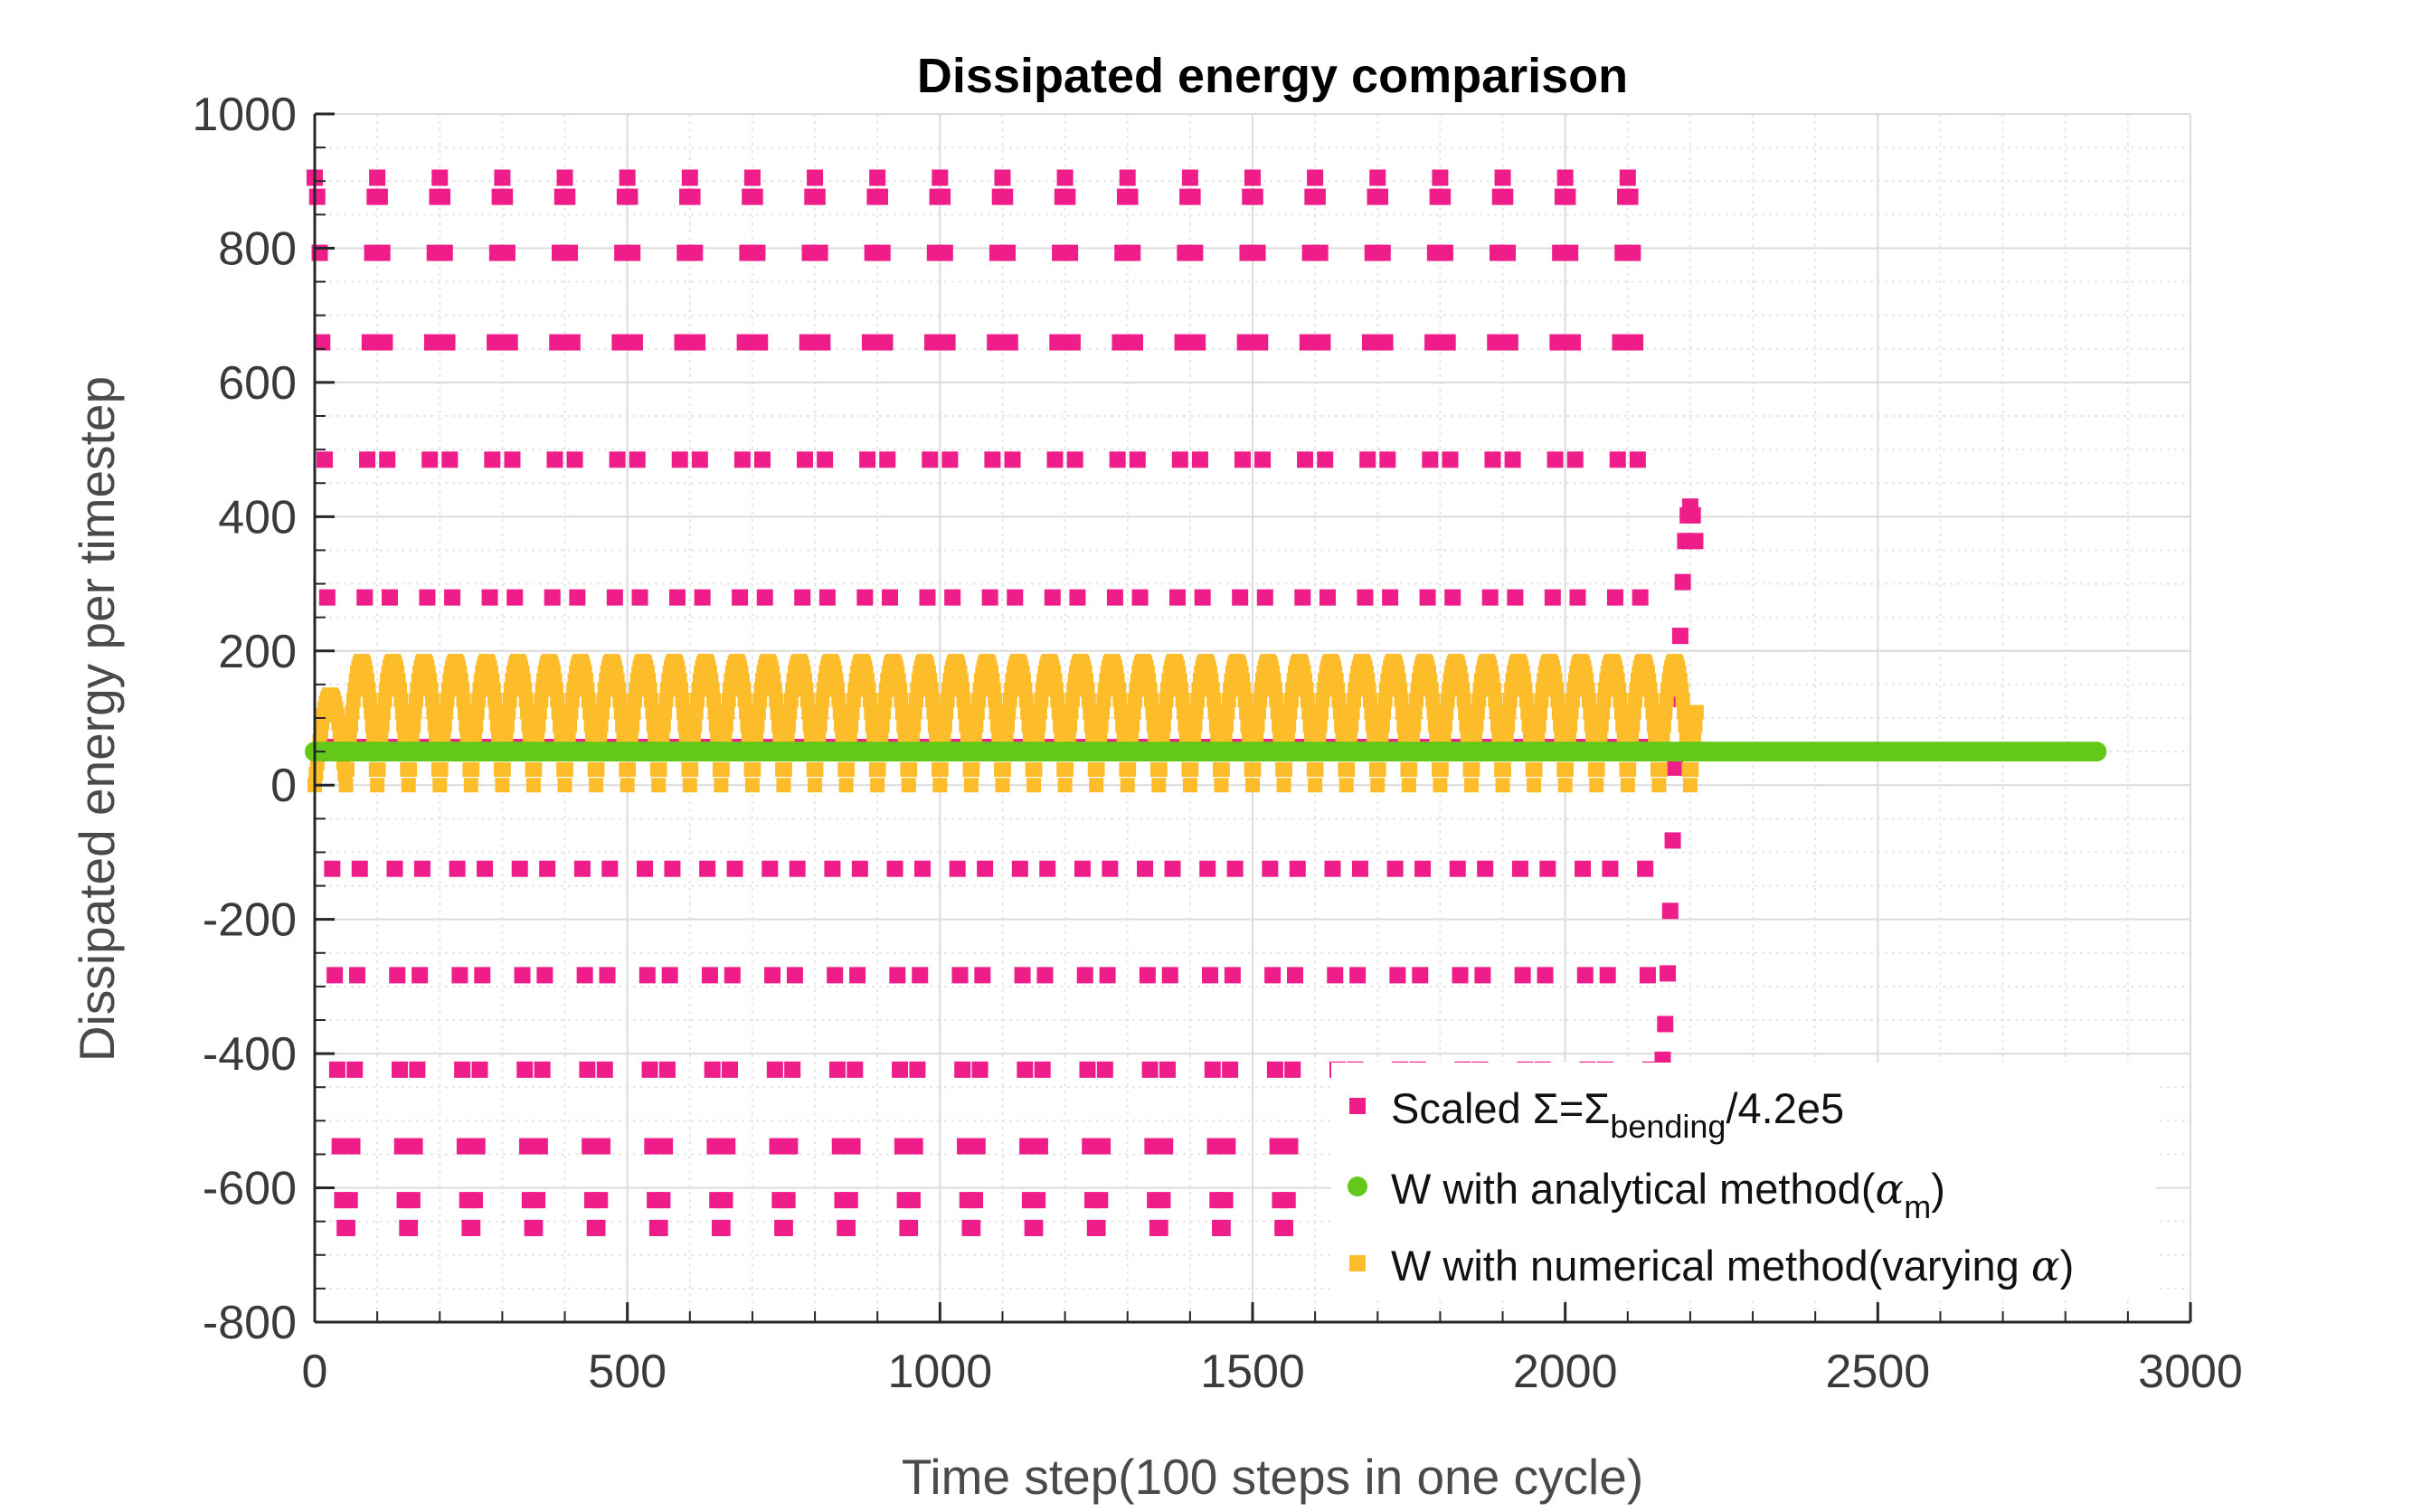 The image size is (2412, 1512). What do you see at coordinates (257, 652) in the screenshot?
I see `y-tick-label: 200` at bounding box center [257, 652].